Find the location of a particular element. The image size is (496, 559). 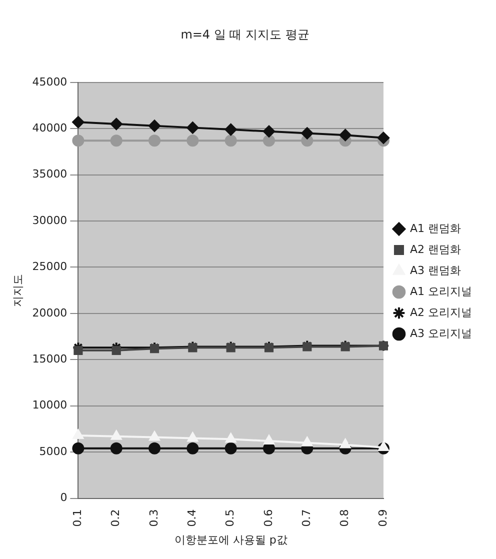

x-tick-label: 0.3 is located at coordinates (153, 518).